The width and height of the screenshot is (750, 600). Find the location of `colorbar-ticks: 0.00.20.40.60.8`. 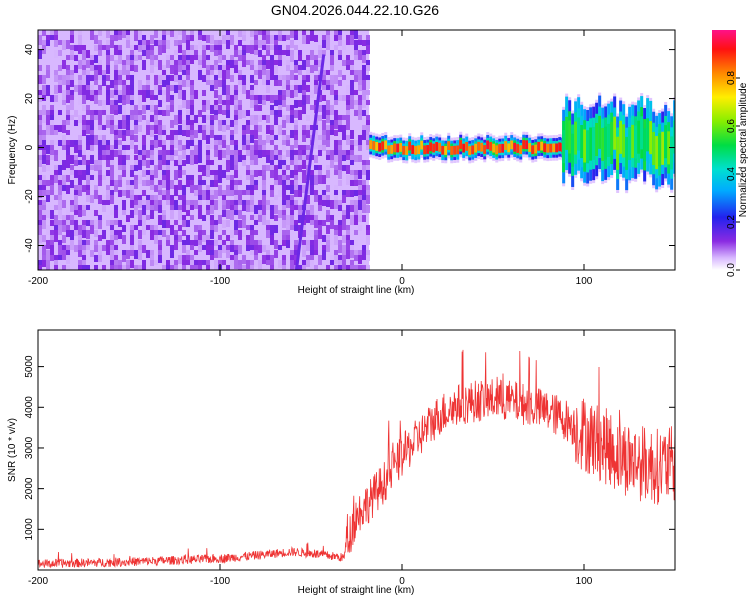

colorbar-ticks: 0.00.20.40.60.8 is located at coordinates (733, 174).